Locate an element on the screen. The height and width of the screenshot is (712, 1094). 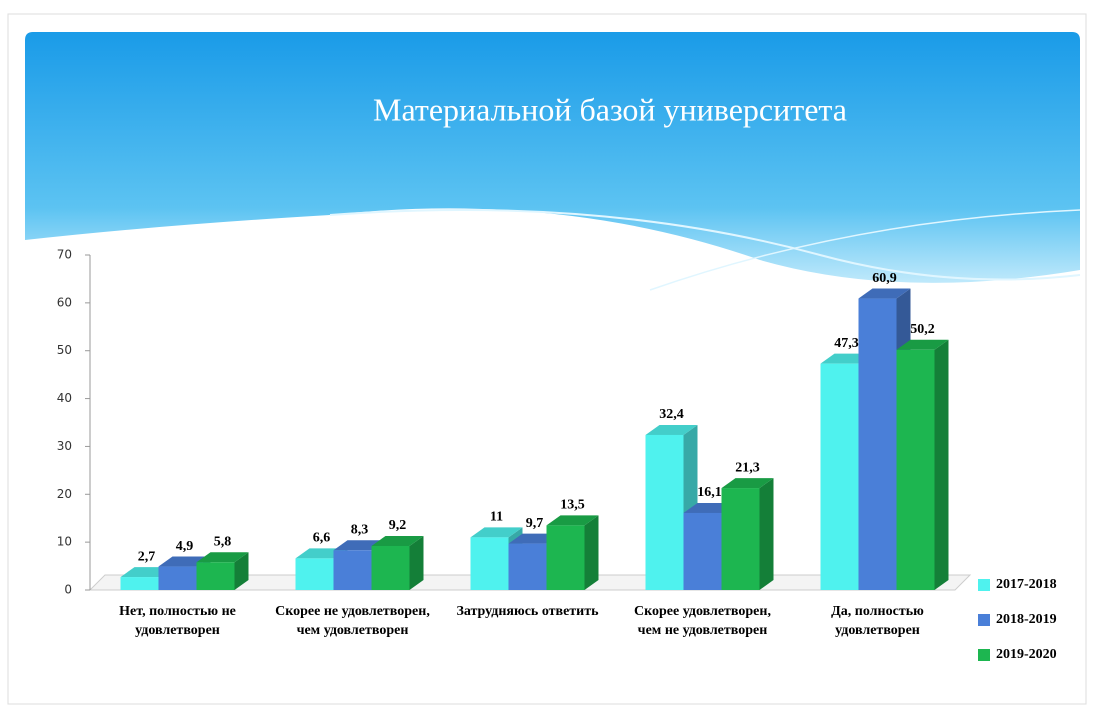
y-tick-label: 50 is located at coordinates (64, 350).